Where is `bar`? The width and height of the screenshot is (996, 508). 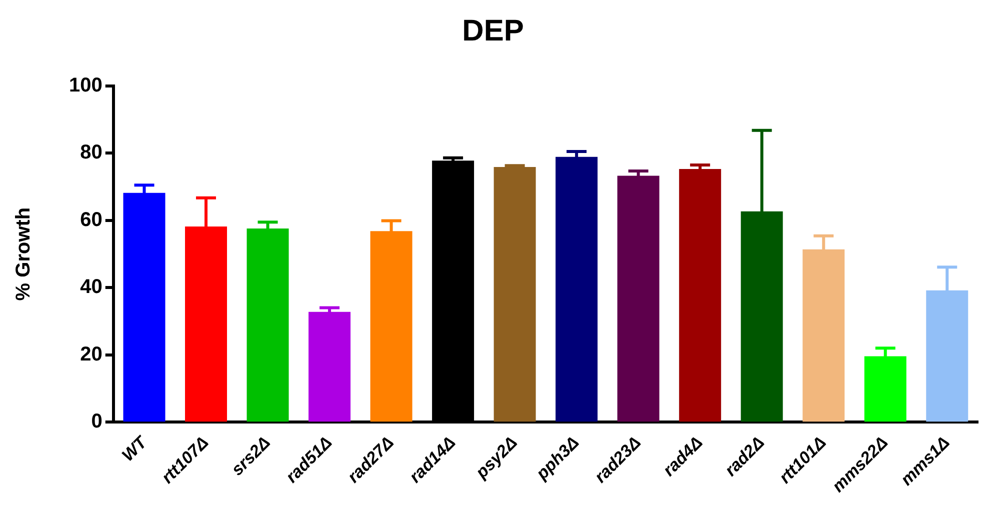
bar is located at coordinates (515, 294).